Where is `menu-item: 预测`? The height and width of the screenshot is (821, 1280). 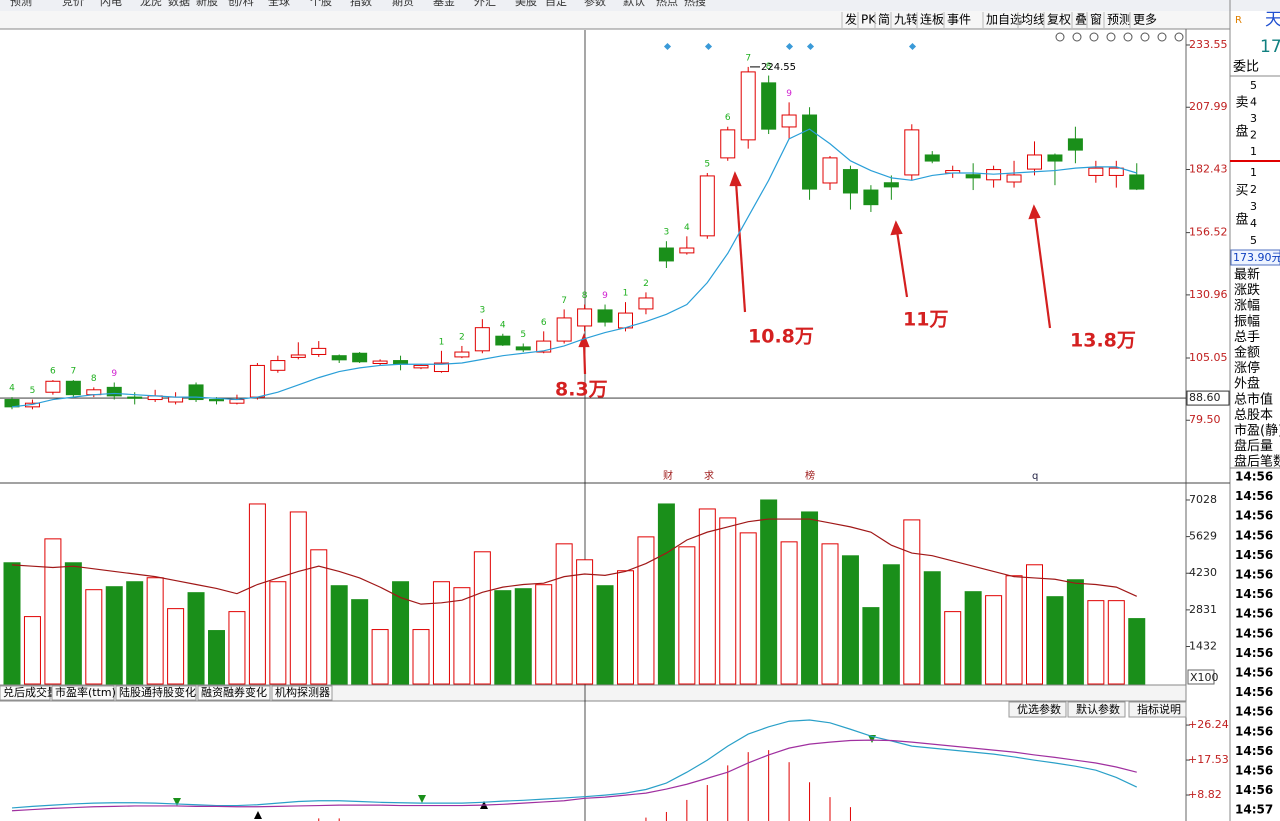 menu-item: 预测 is located at coordinates (21, 4).